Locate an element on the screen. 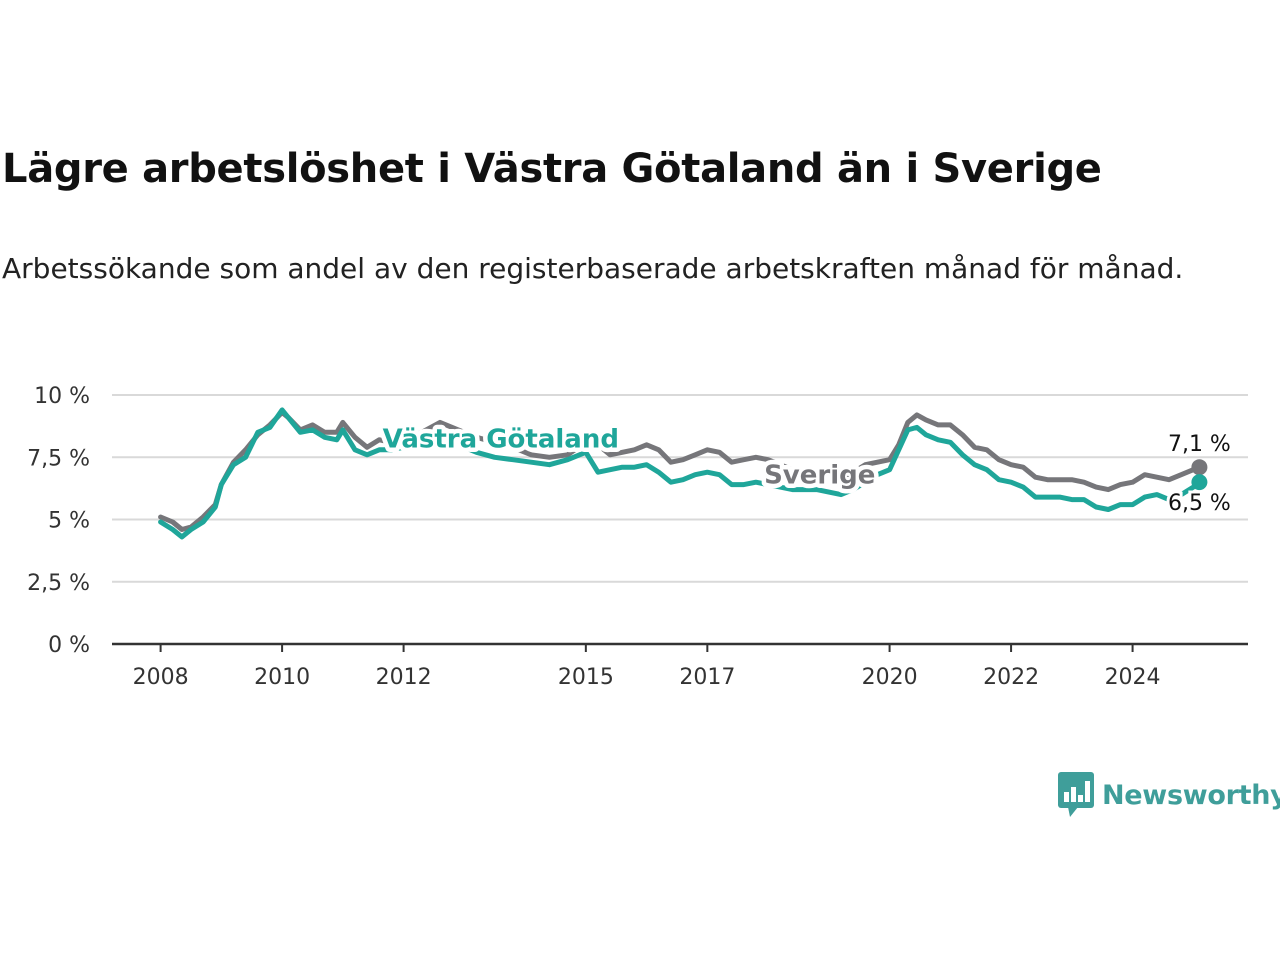 Image resolution: width=1280 pixels, height=960 pixels. series-label: Sverige is located at coordinates (819, 476).